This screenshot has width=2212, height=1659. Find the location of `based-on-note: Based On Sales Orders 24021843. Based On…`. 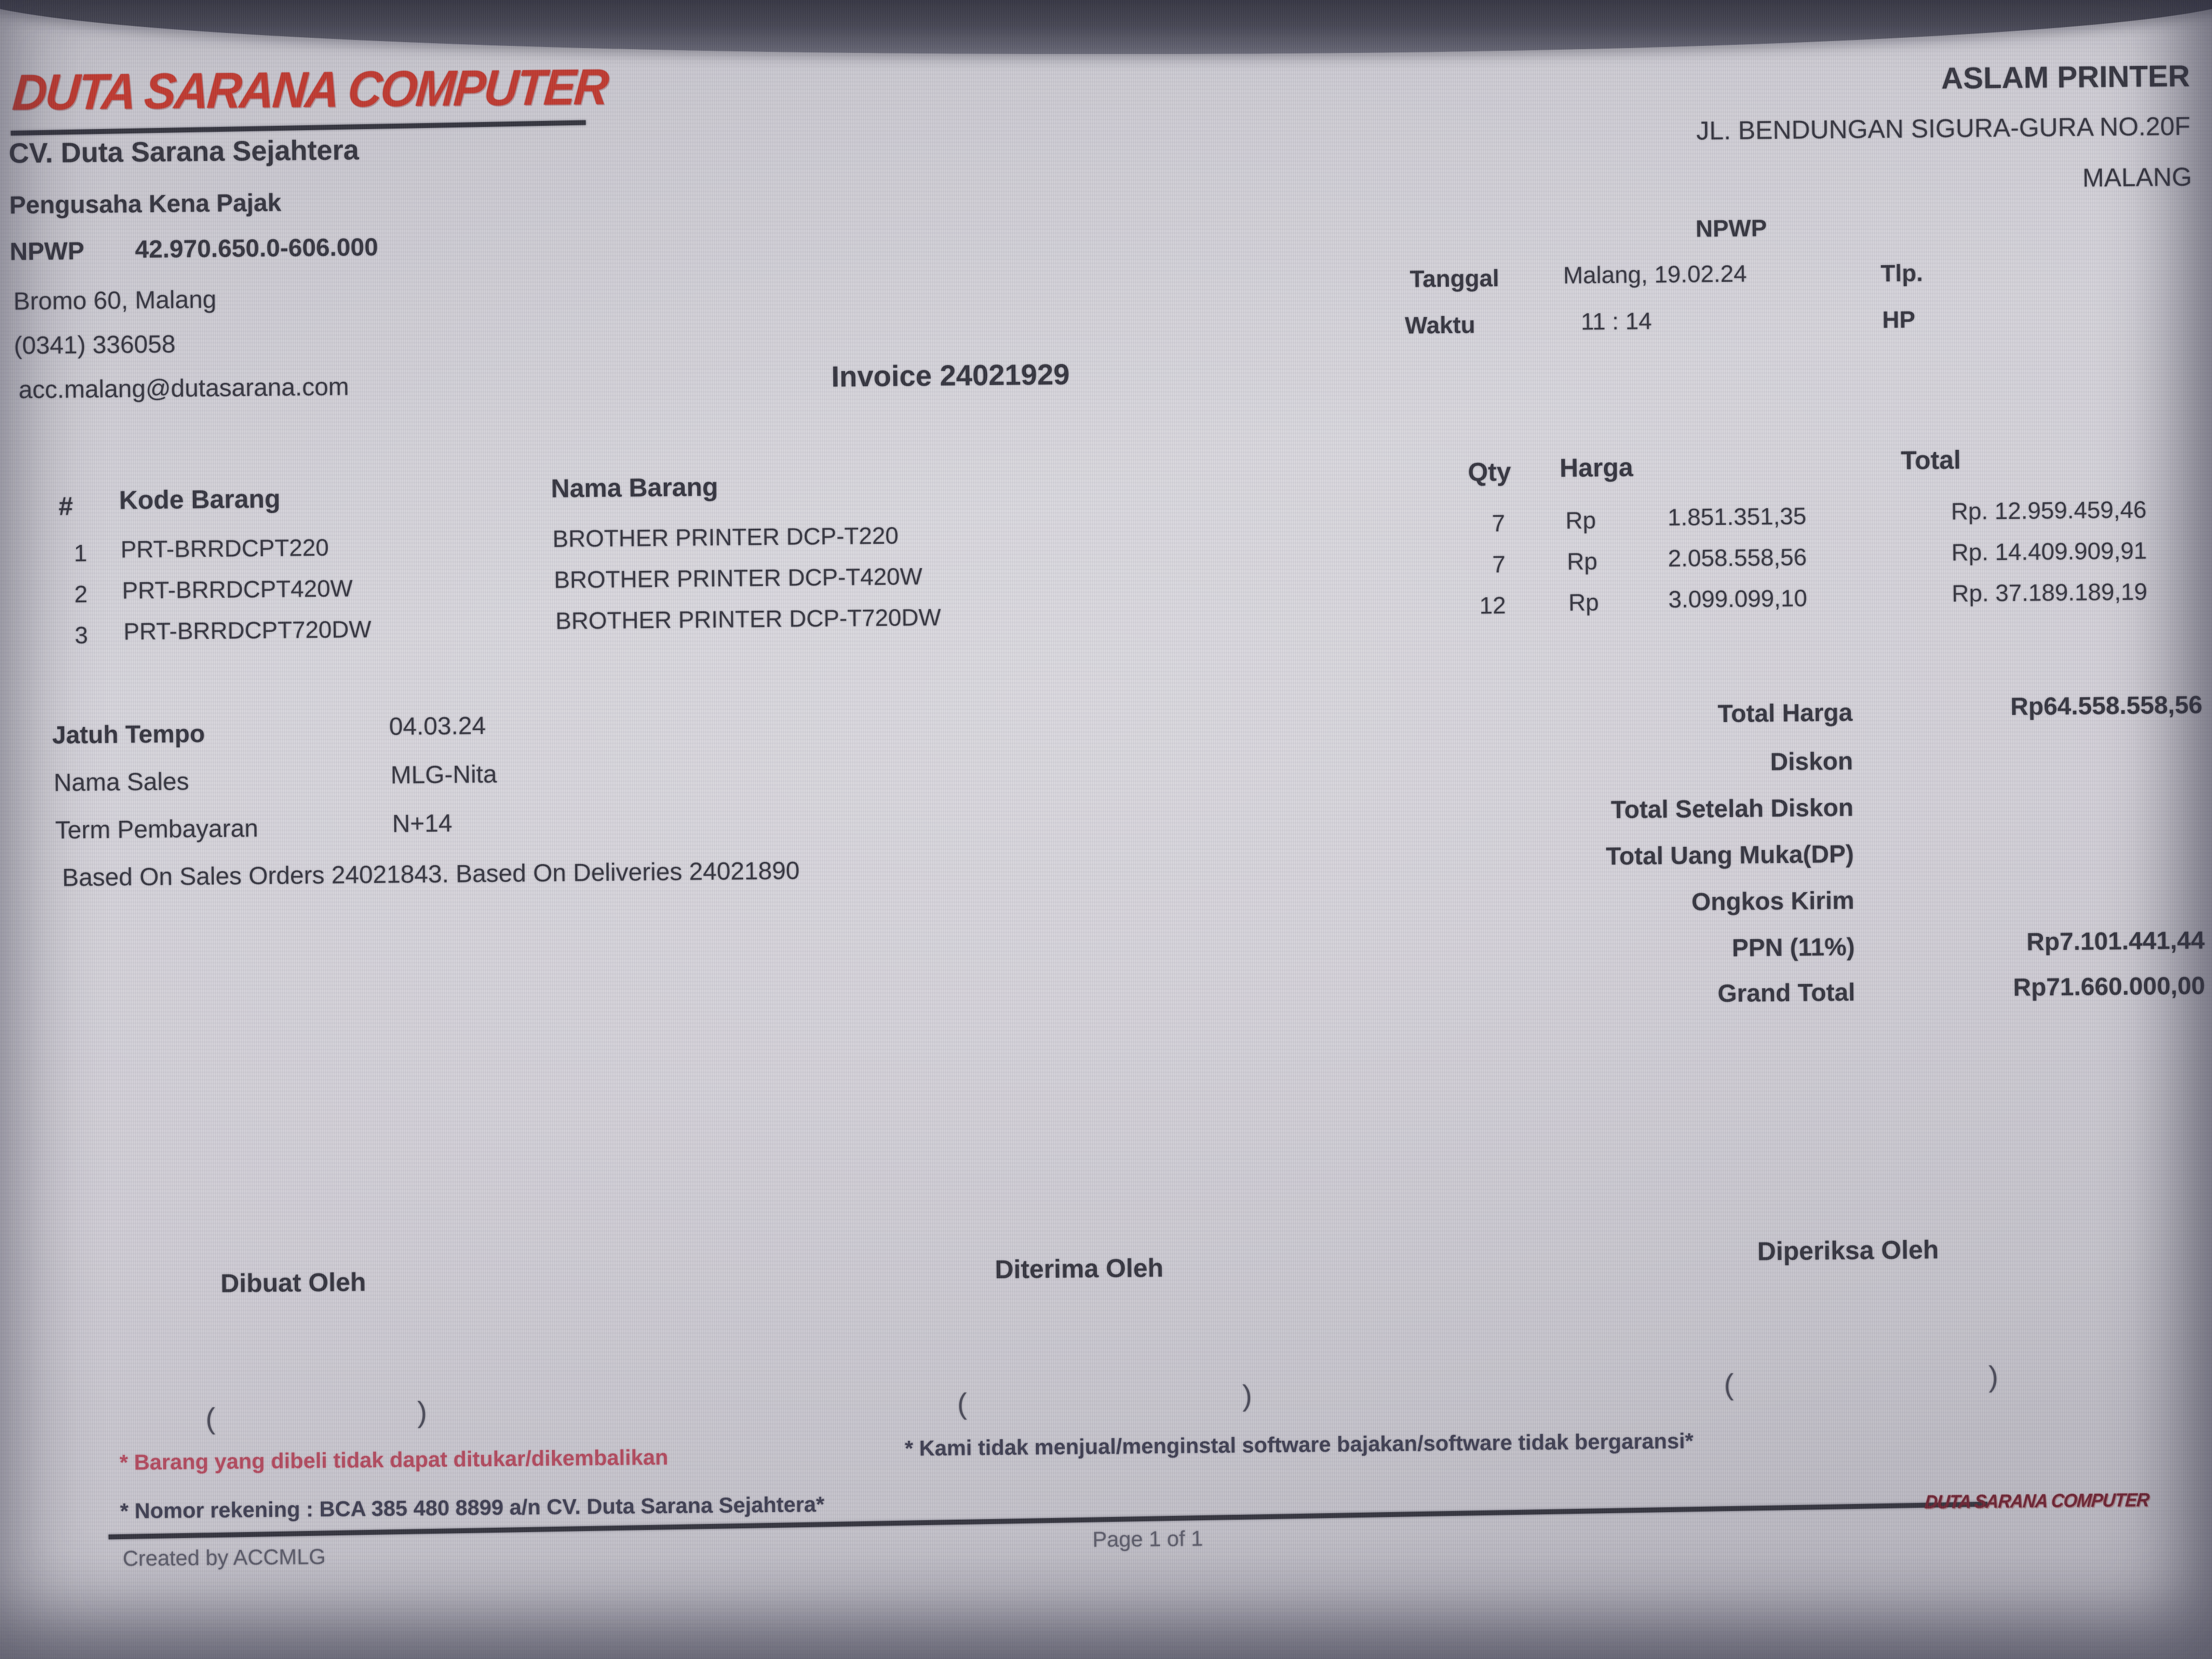

based-on-note: Based On Sales Orders 24021843. Based On… is located at coordinates (431, 874).